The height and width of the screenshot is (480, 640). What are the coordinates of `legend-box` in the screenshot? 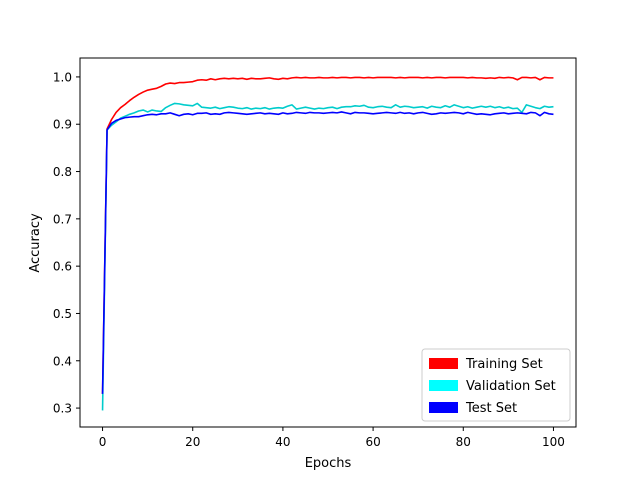 It's located at (496, 385).